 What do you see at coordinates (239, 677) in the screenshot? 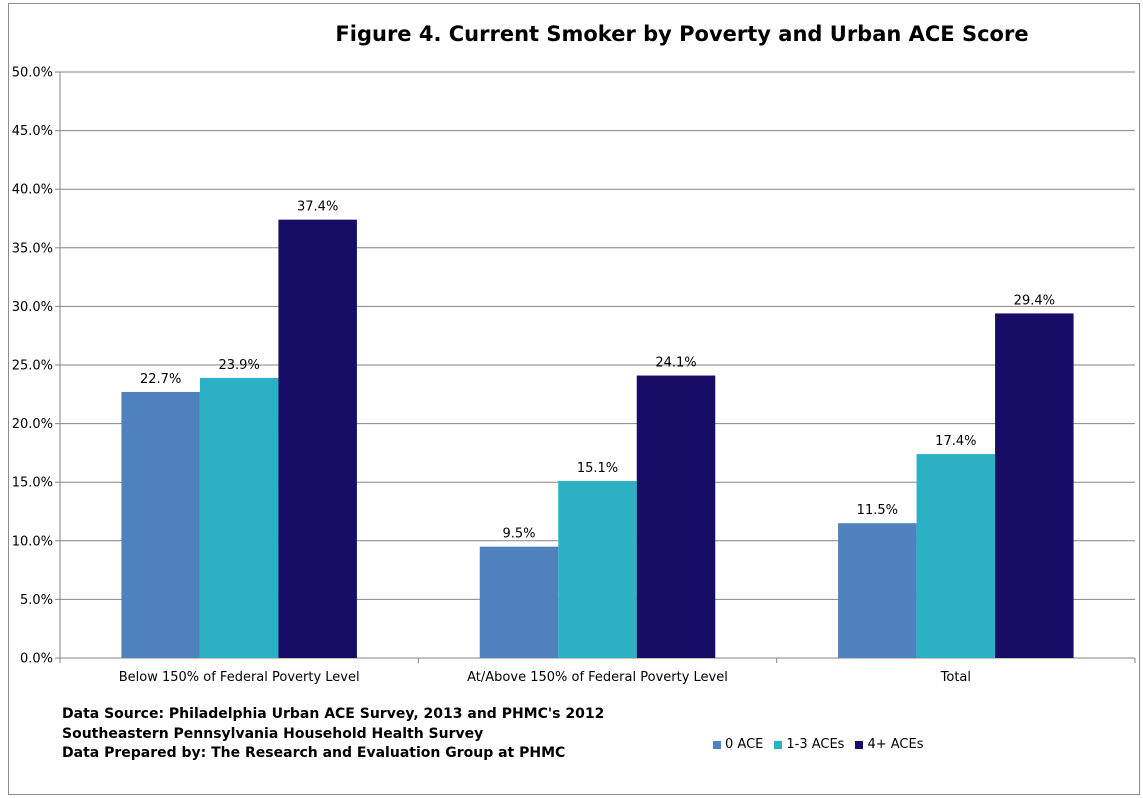
I see `x-tick-label: Below 150% of Federal Poverty Level` at bounding box center [239, 677].